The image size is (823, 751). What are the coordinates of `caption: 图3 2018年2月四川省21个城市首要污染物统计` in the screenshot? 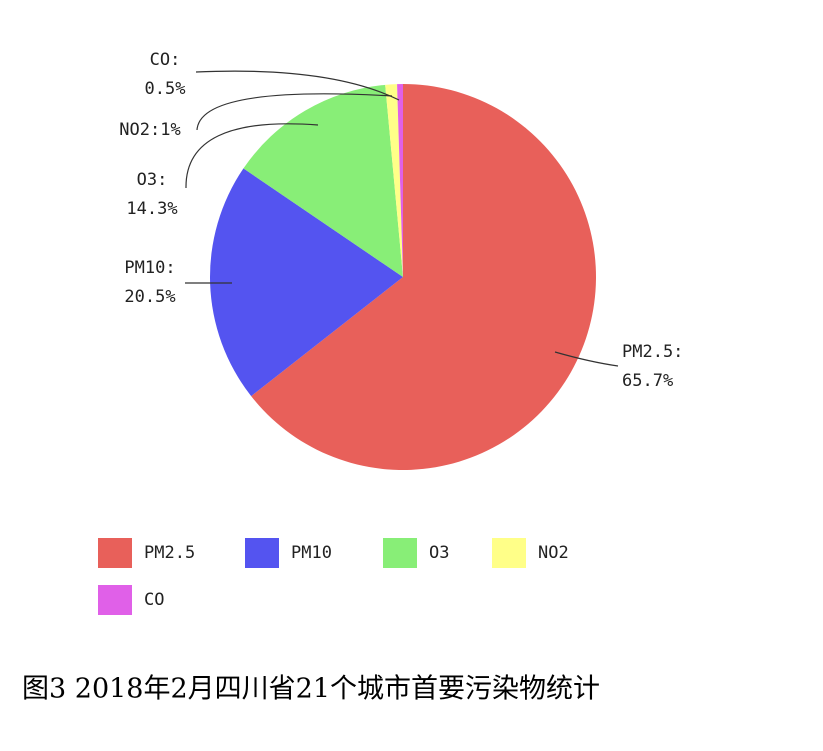 It's located at (311, 689).